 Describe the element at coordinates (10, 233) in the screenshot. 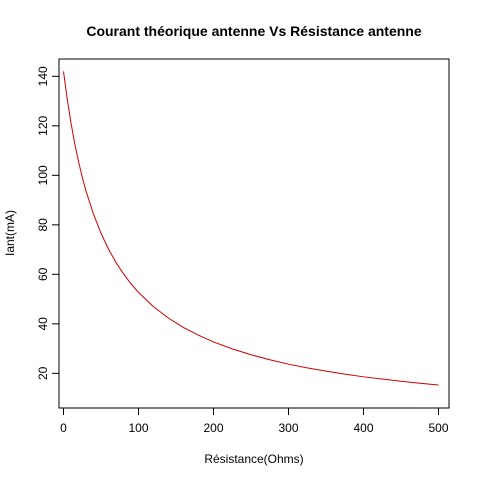

I see `y-axis-label: Iant(mA)` at that location.